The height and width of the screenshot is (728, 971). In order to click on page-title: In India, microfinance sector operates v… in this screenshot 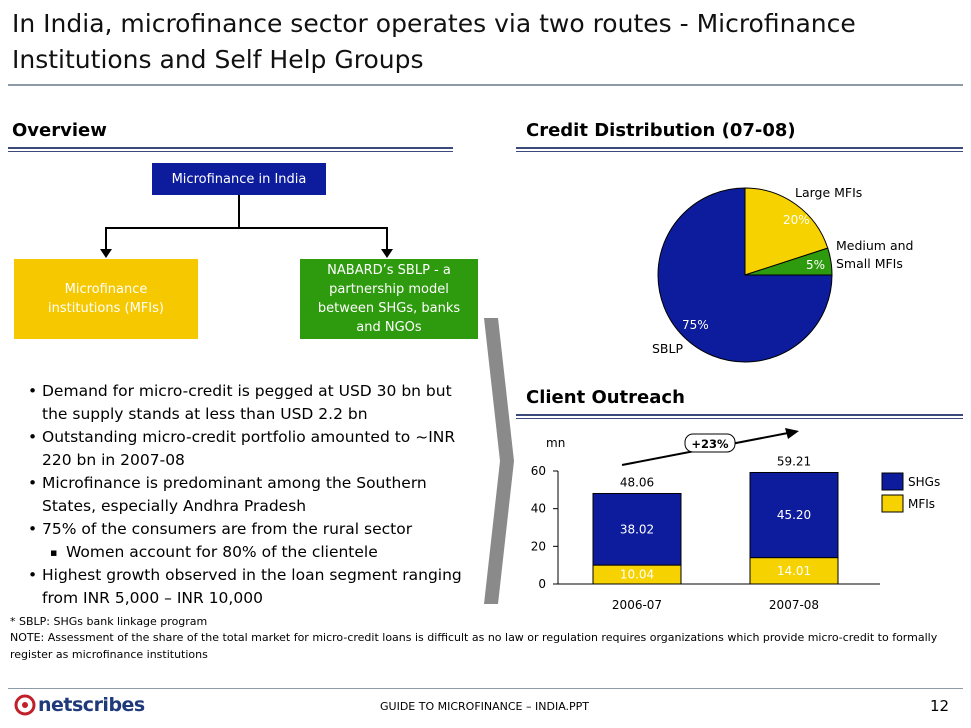, I will do `click(434, 41)`.